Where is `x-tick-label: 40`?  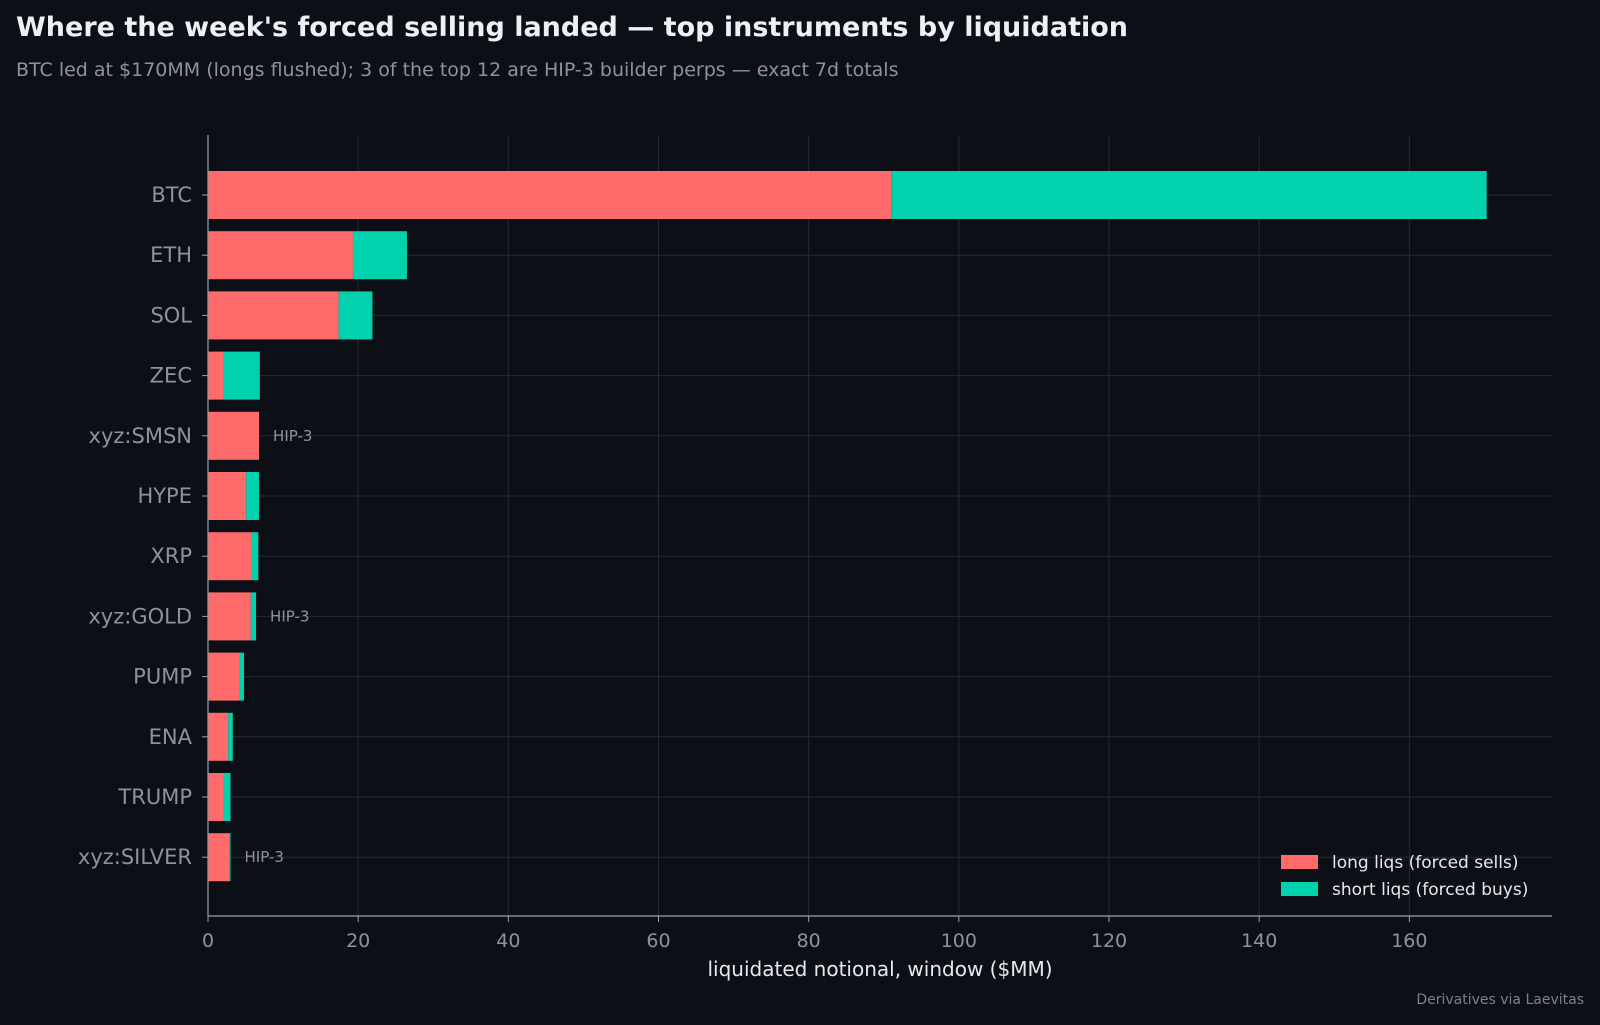
x-tick-label: 40 is located at coordinates (508, 941).